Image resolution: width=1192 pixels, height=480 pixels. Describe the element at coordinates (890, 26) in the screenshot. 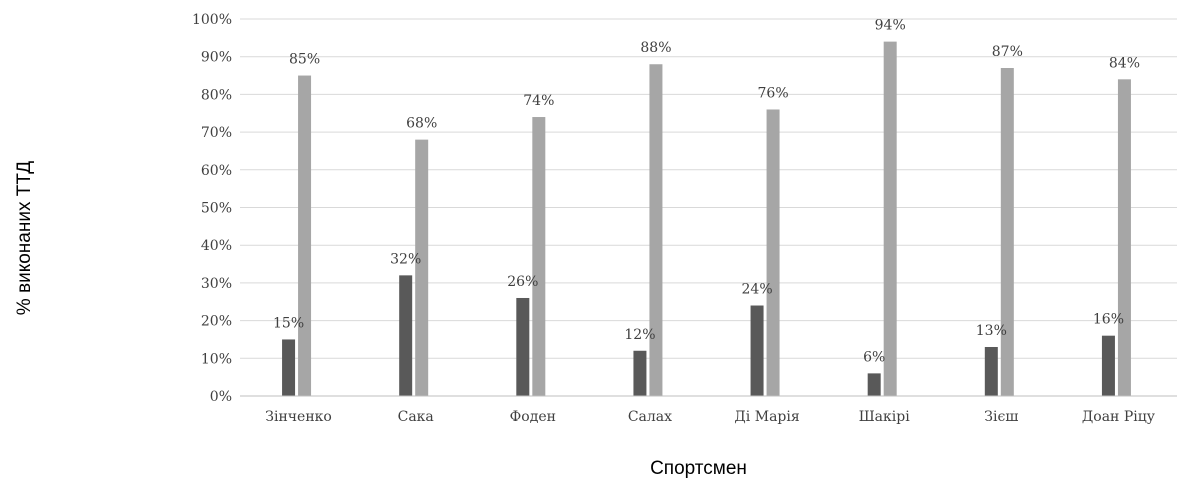

I see `data-label: 94%` at that location.